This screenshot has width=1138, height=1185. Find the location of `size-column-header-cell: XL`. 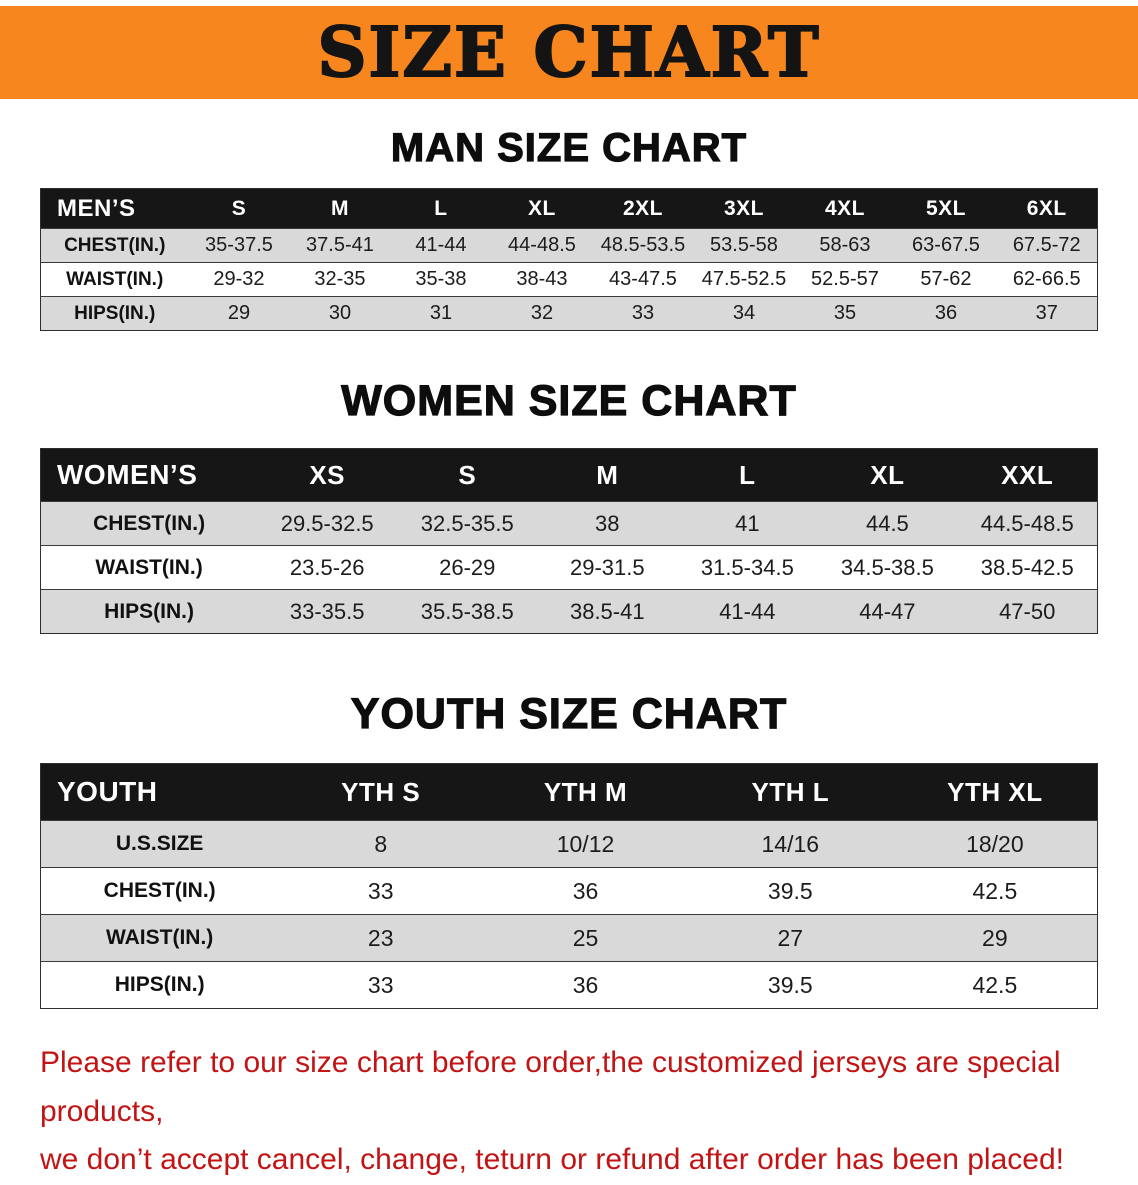

size-column-header-cell: XL is located at coordinates (887, 474).